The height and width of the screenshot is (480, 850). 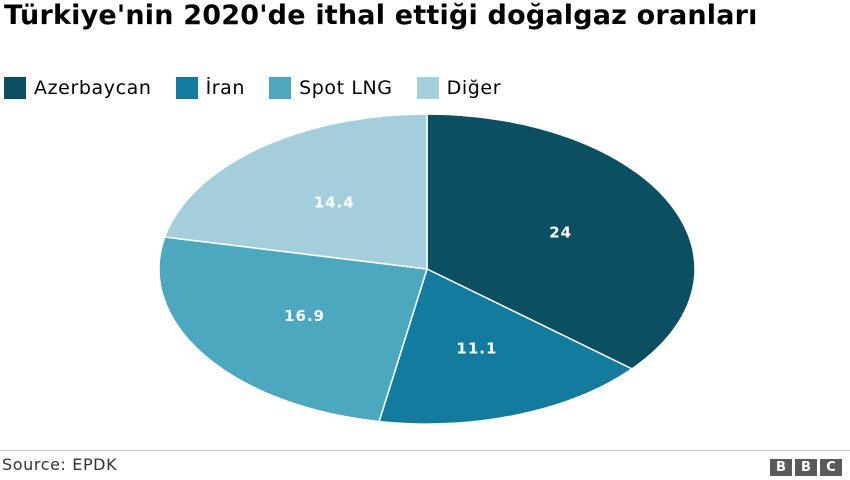 I want to click on legend: Azerbaycan İran Spot LNG Diğer, so click(x=264, y=88).